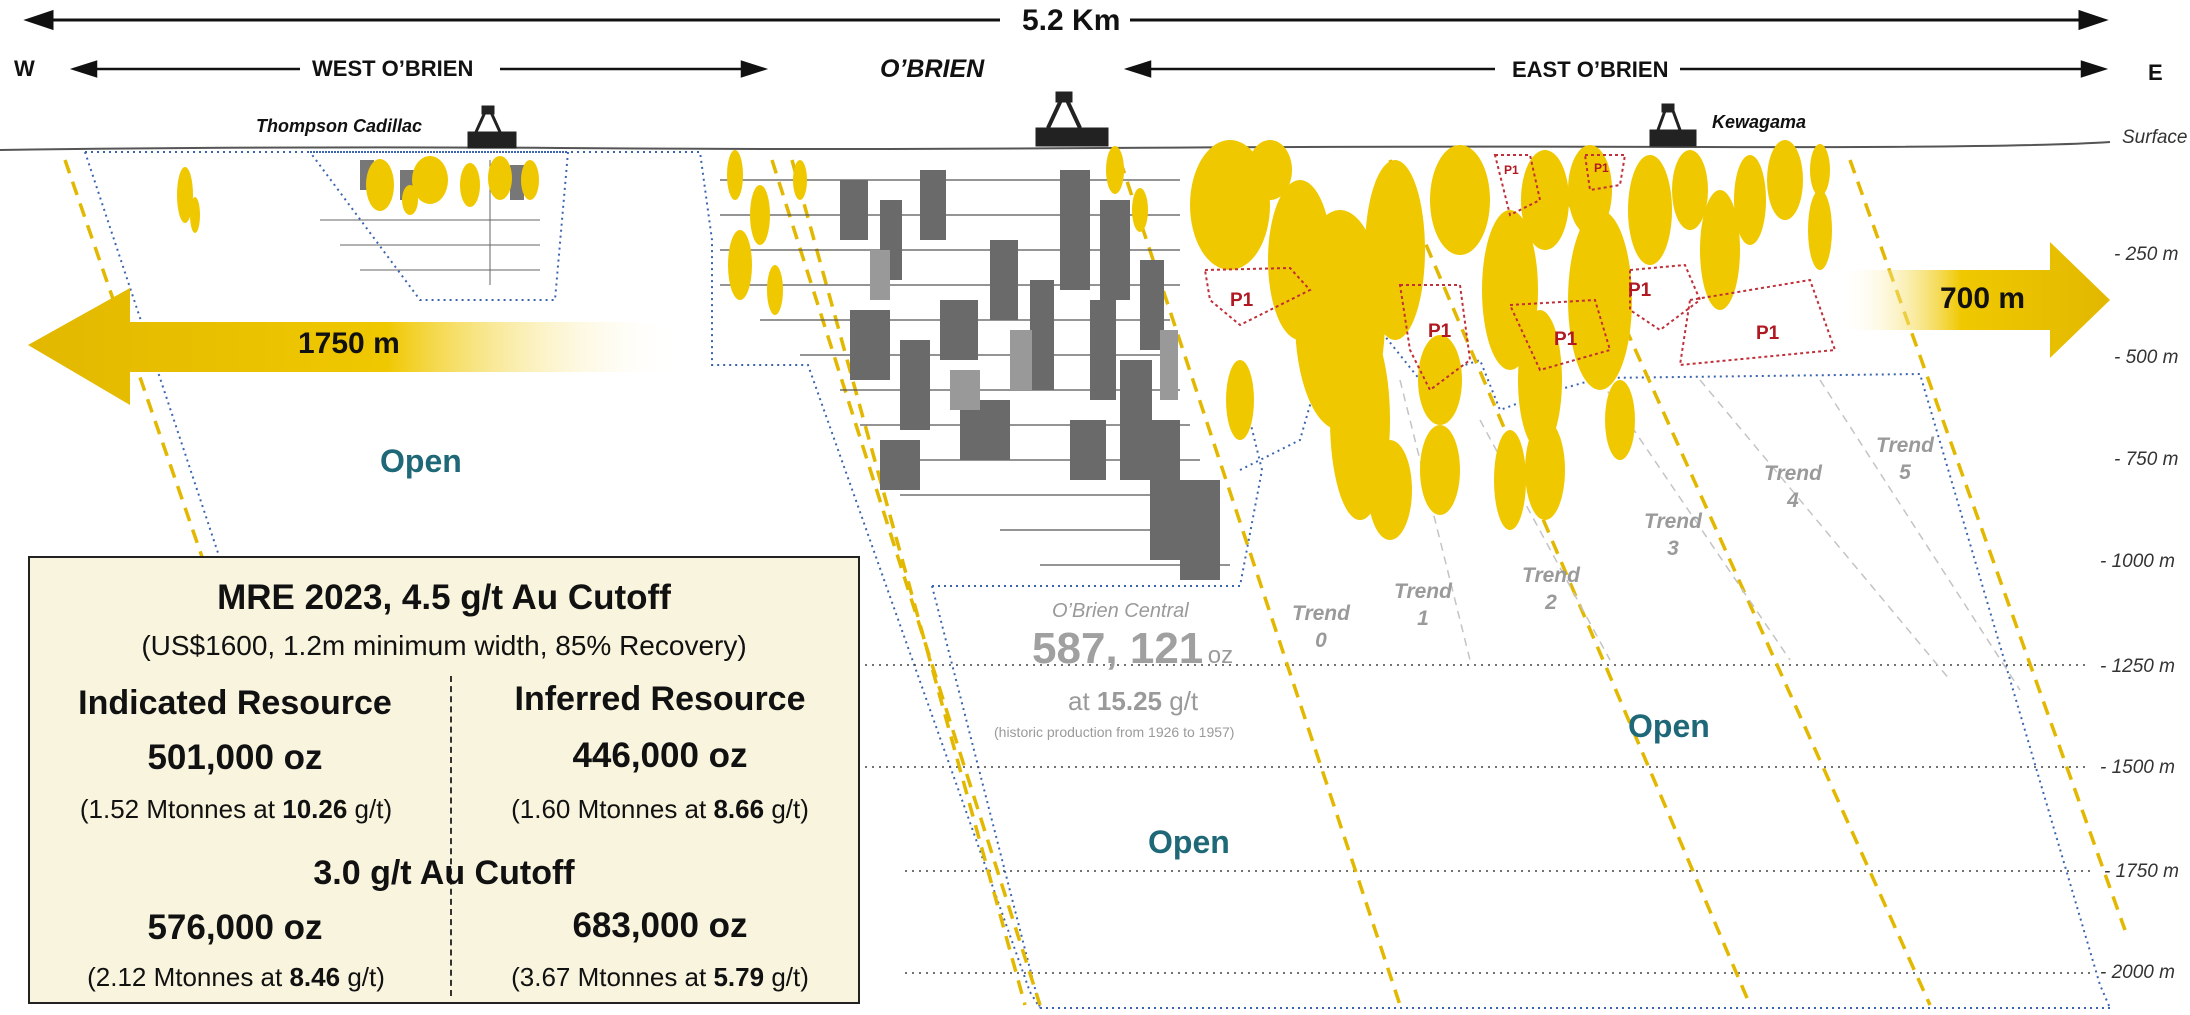 The width and height of the screenshot is (2190, 1015). What do you see at coordinates (660, 977) in the screenshot?
I see `inferred-detail-2: (3.67 Mtonnes at 5.79 g/t)` at bounding box center [660, 977].